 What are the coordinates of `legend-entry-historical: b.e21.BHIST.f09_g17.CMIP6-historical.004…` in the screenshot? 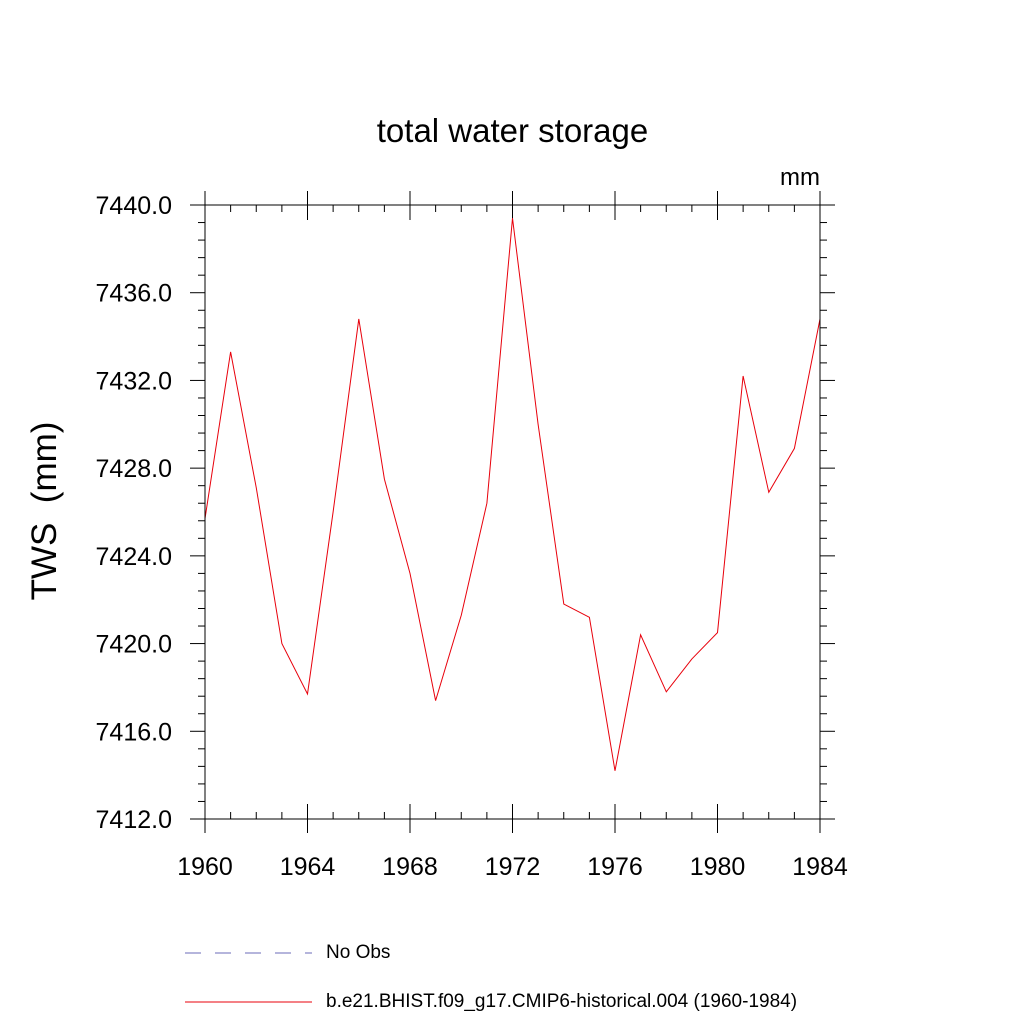 It's located at (562, 1001).